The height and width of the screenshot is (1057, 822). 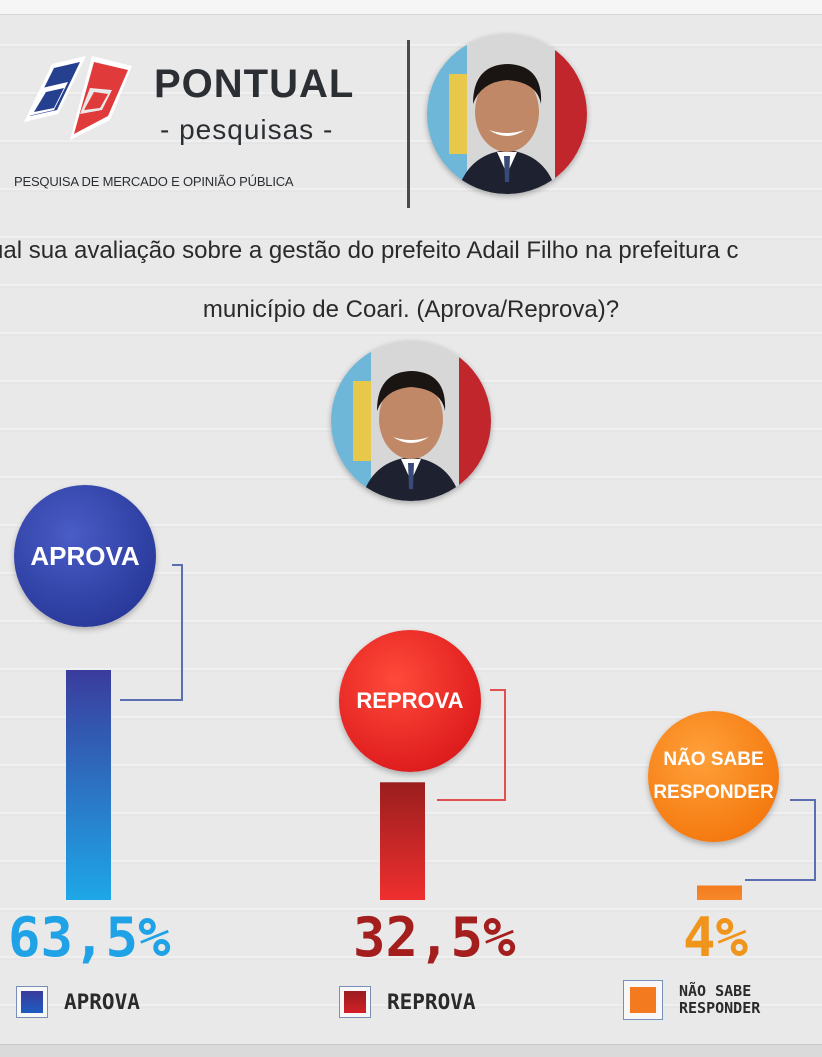 I want to click on mayor-portrait-center, so click(x=411, y=421).